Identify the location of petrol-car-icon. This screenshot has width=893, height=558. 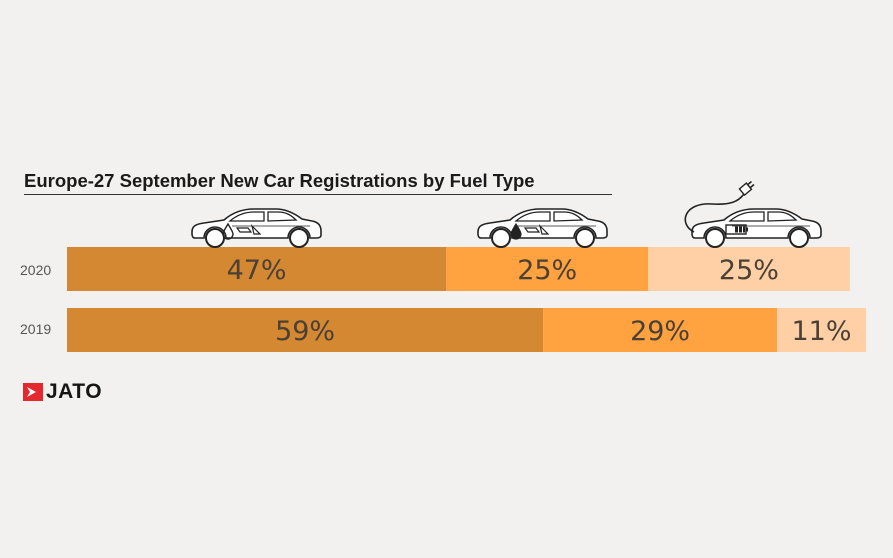
(256, 228).